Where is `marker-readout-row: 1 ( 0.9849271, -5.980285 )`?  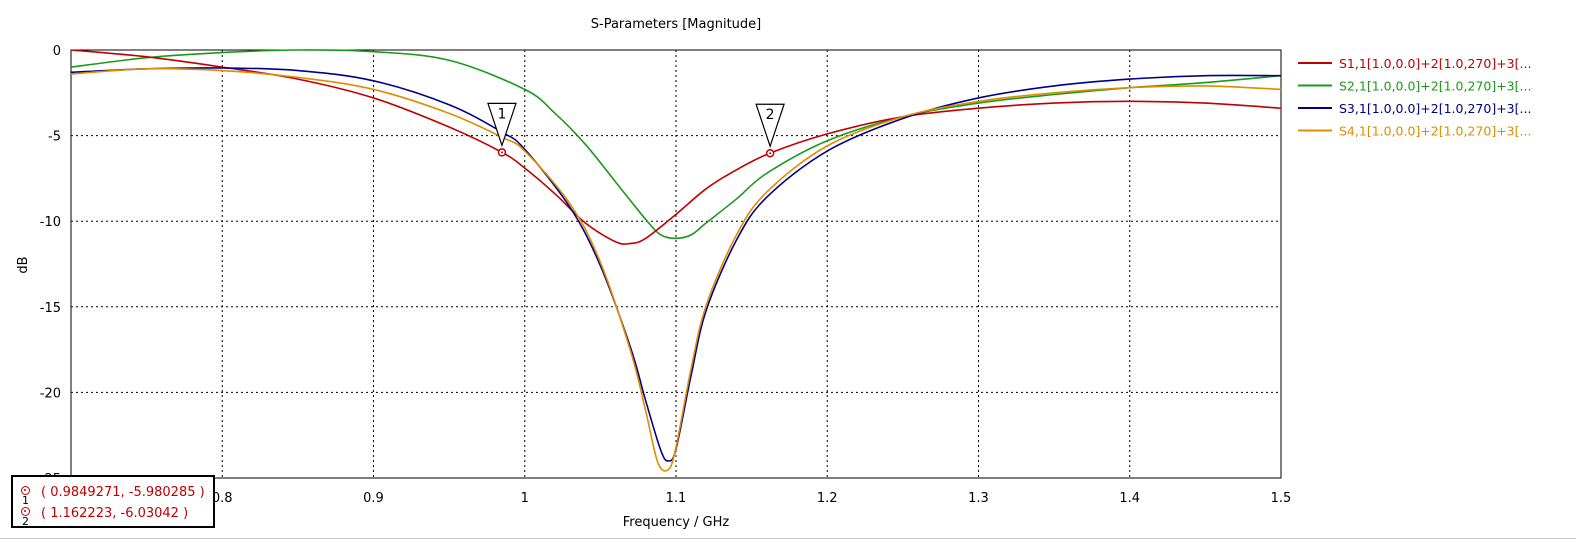
marker-readout-row: 1 ( 0.9849271, -5.980285 ) is located at coordinates (116, 495).